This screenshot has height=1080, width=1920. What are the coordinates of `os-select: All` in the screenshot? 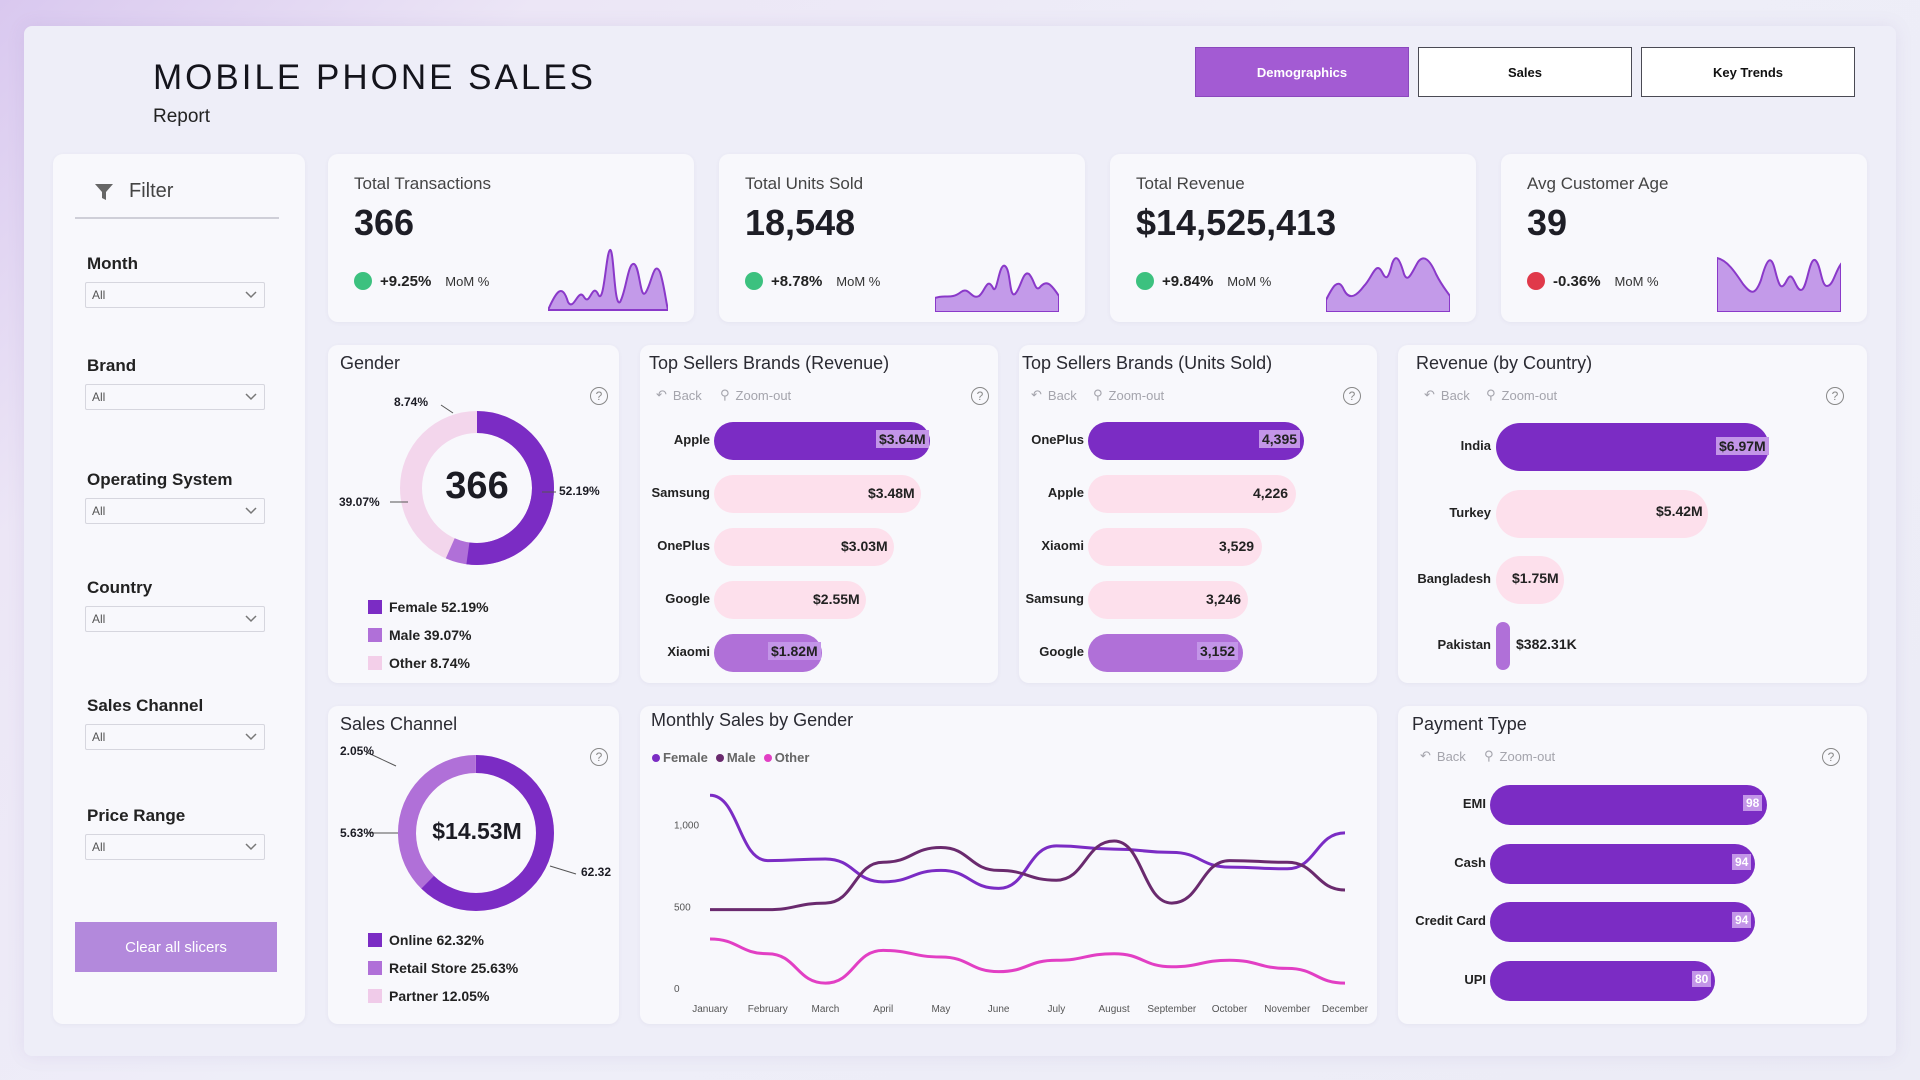 It's located at (175, 511).